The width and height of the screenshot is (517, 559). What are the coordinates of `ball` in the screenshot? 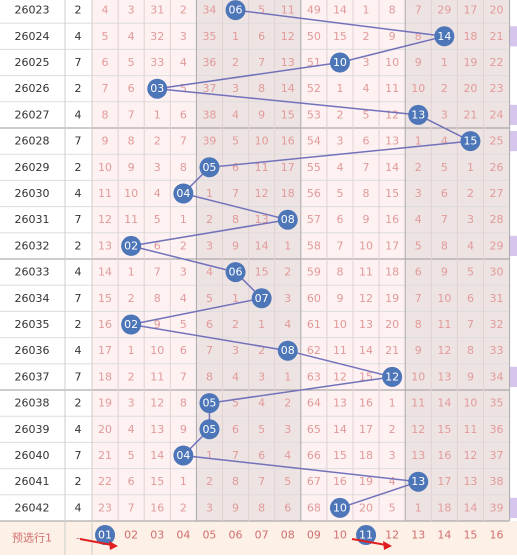 It's located at (131, 324).